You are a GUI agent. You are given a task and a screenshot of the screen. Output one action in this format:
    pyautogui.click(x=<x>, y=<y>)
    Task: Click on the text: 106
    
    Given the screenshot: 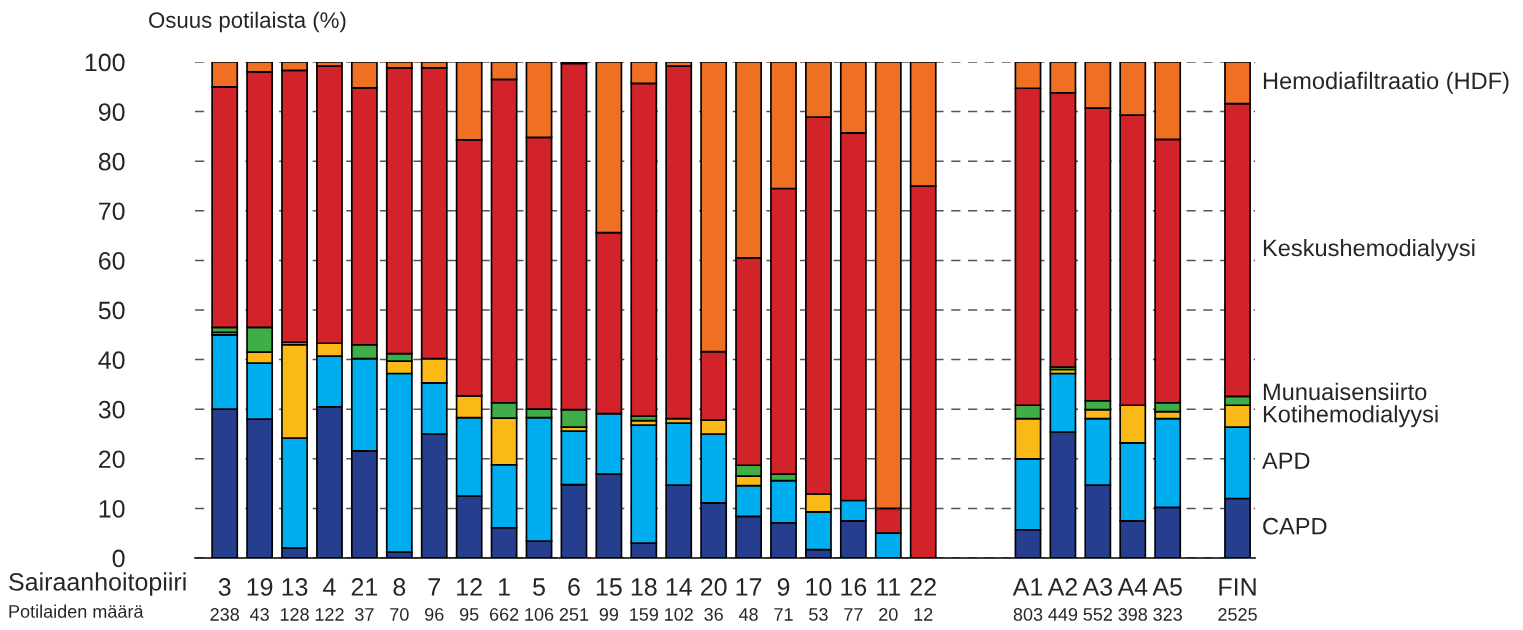 What is the action you would take?
    pyautogui.click(x=539, y=614)
    